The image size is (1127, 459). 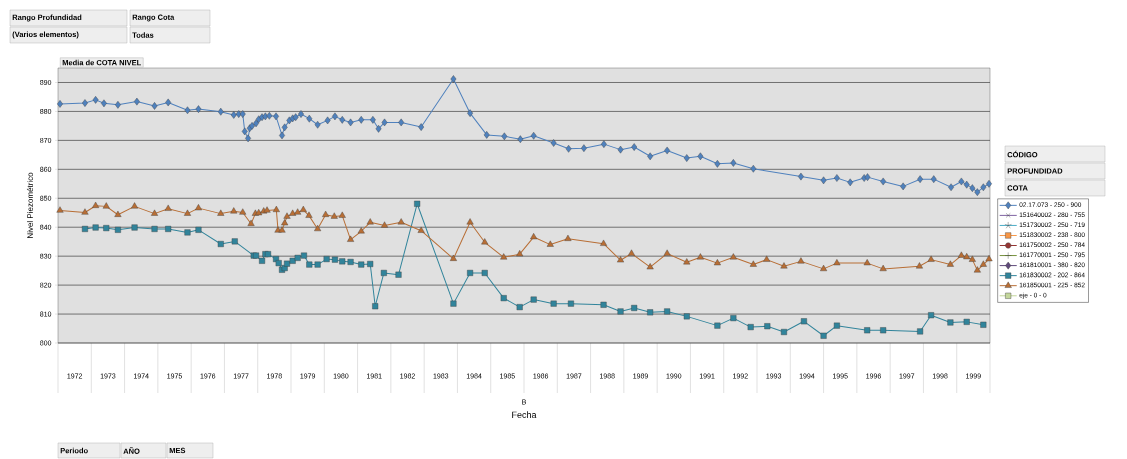 I want to click on y-axis-title: Nivel Piezométrico, so click(x=29, y=205).